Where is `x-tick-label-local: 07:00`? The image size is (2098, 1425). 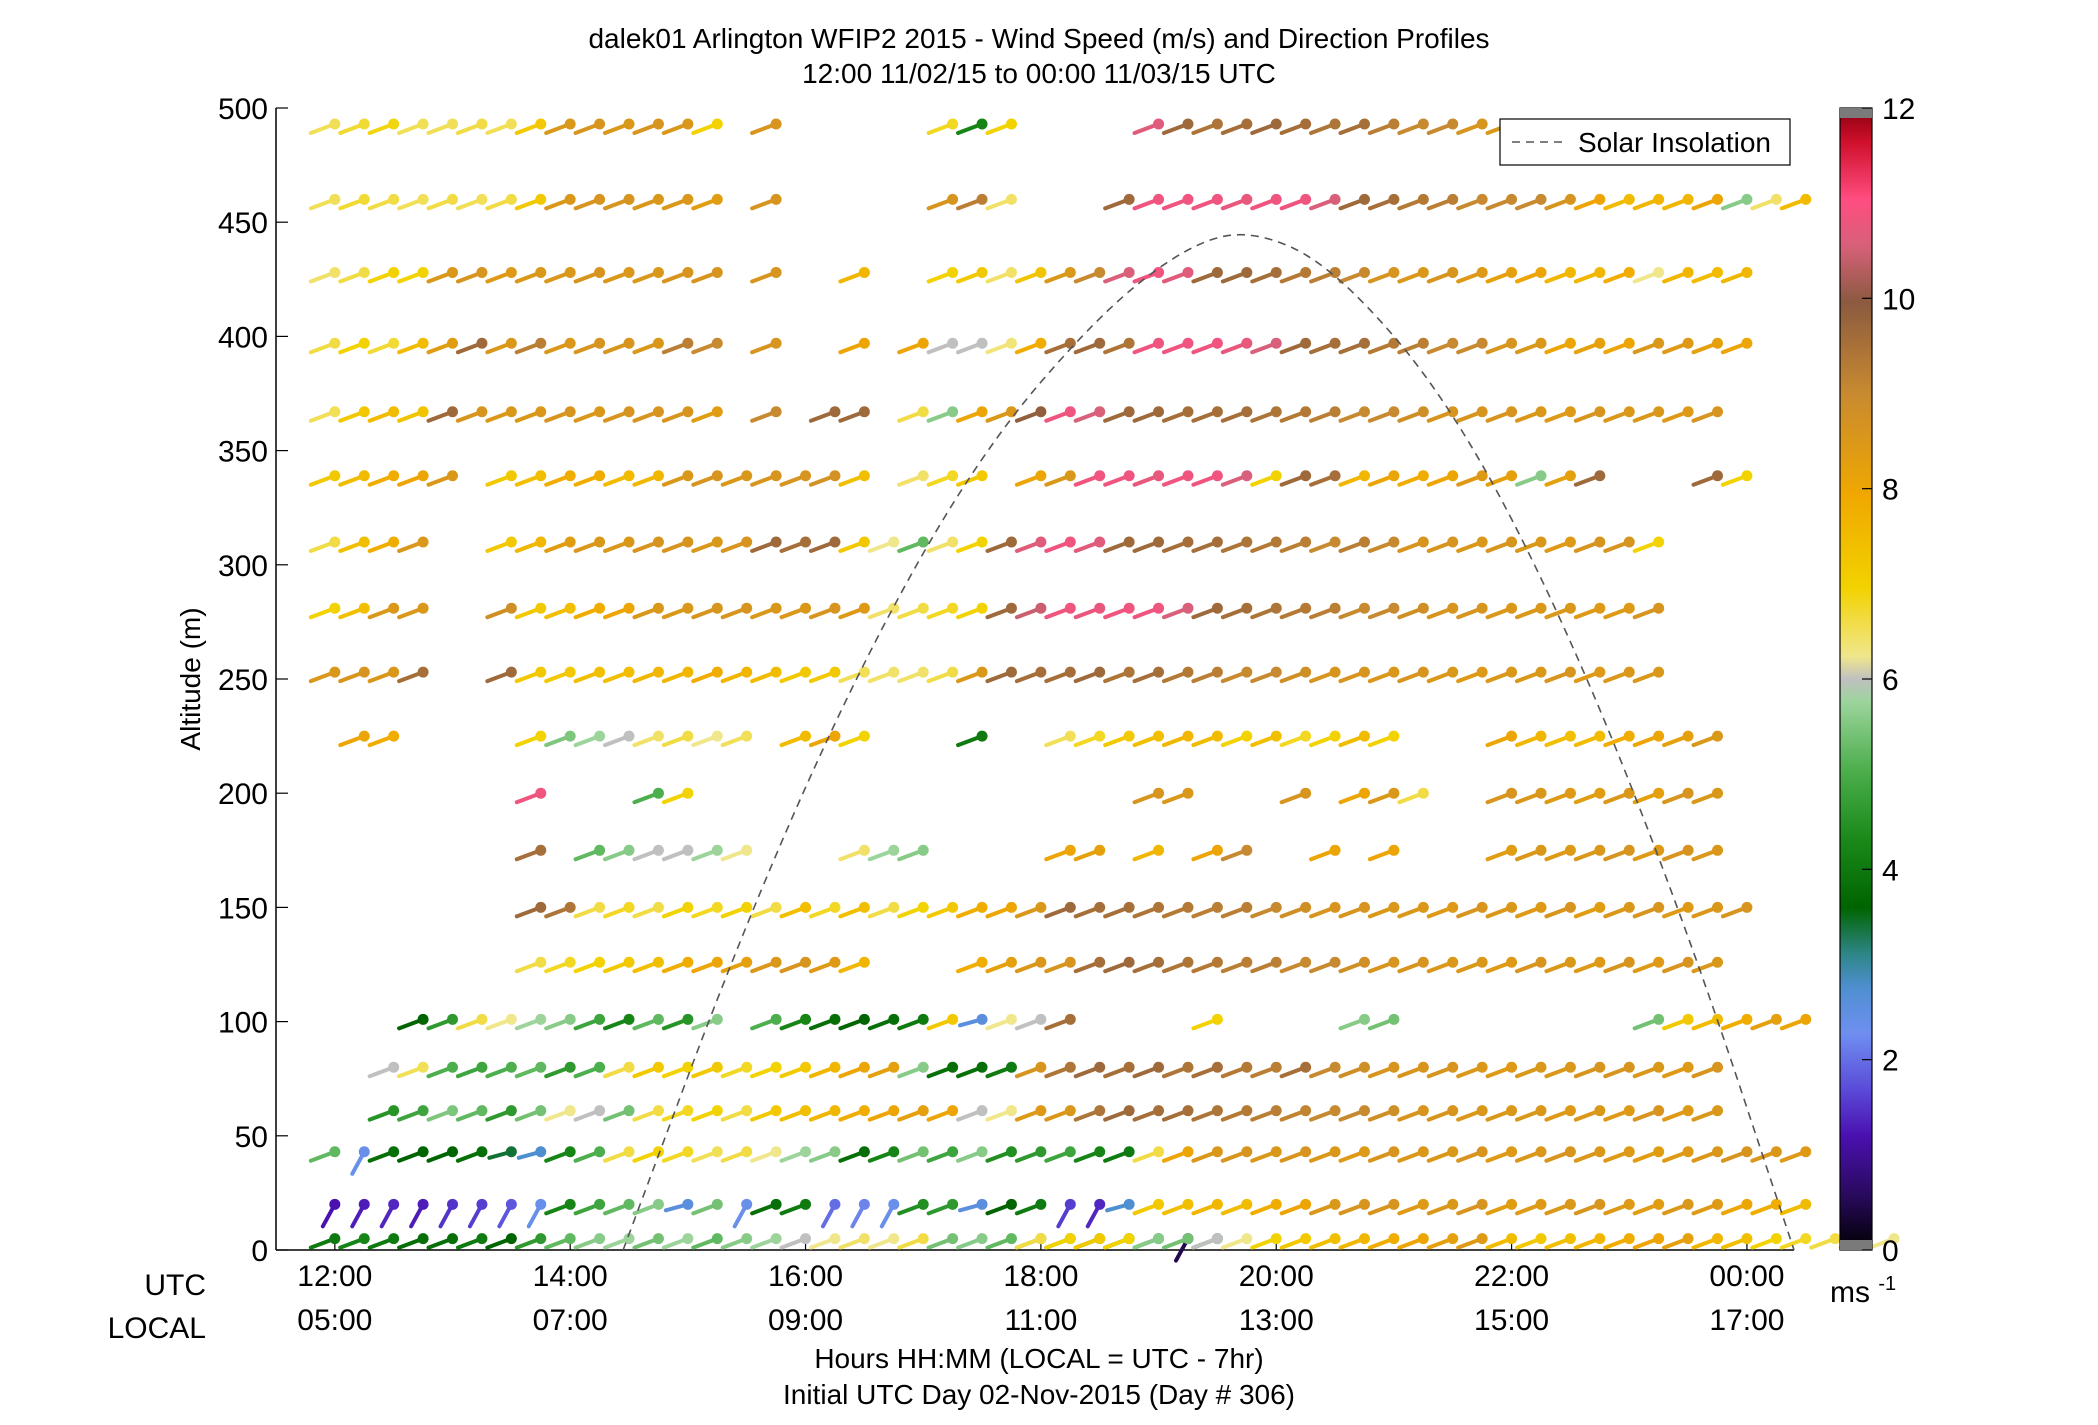 x-tick-label-local: 07:00 is located at coordinates (570, 1320).